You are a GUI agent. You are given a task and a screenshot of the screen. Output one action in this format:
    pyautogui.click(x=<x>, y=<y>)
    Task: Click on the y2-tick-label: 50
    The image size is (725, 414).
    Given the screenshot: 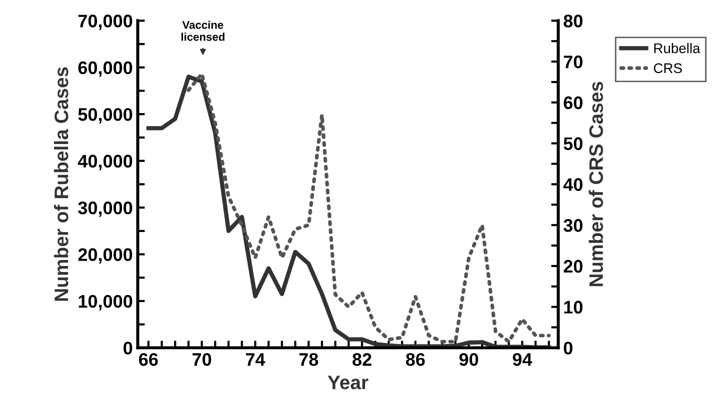 What is the action you would take?
    pyautogui.click(x=573, y=143)
    